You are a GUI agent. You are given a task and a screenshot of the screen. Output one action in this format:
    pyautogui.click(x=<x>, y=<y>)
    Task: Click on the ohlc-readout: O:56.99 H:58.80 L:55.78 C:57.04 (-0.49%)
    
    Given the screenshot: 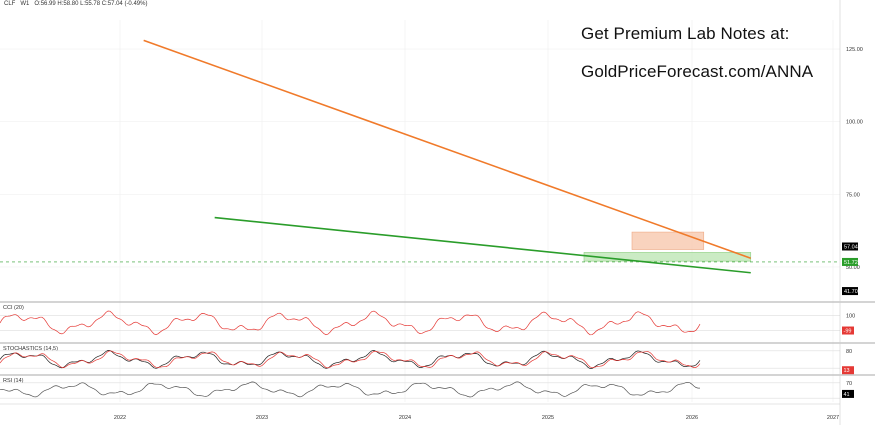 What is the action you would take?
    pyautogui.click(x=91, y=4)
    